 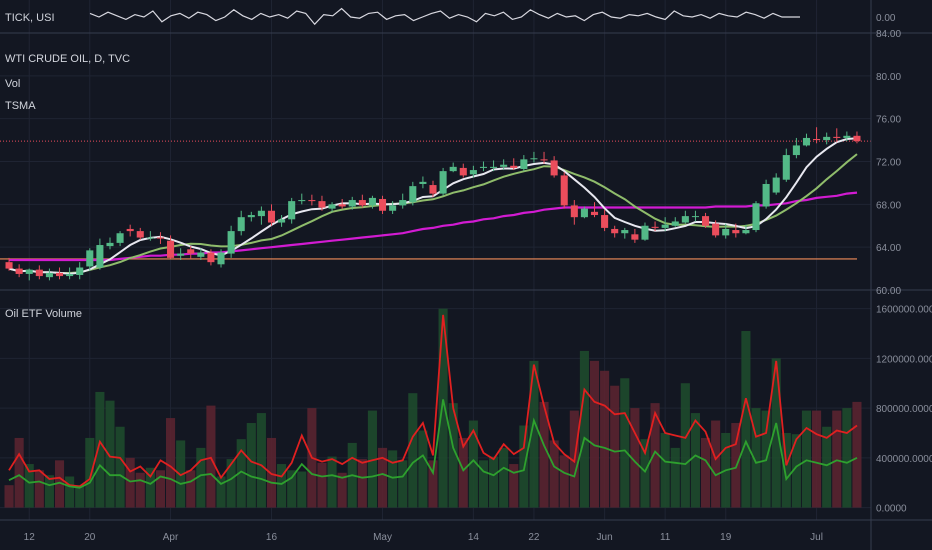 What do you see at coordinates (43, 314) in the screenshot?
I see `volume-pane-title: Oil ETF Volume` at bounding box center [43, 314].